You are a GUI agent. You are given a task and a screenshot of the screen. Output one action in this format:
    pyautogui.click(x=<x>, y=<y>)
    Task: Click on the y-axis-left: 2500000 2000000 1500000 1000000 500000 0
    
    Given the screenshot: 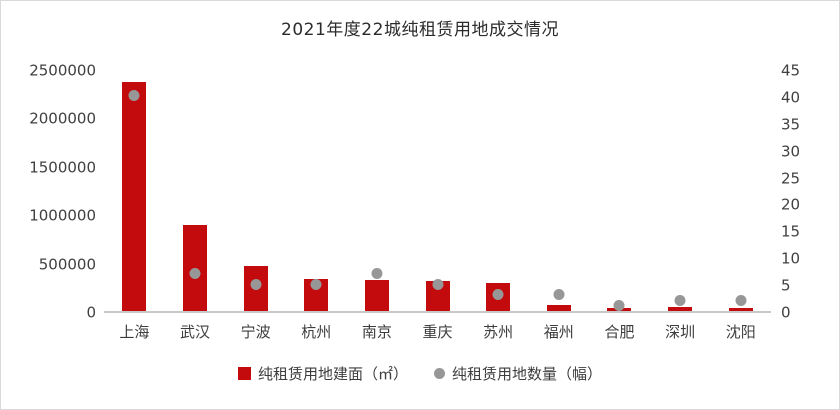 What is the action you would take?
    pyautogui.click(x=48, y=191)
    